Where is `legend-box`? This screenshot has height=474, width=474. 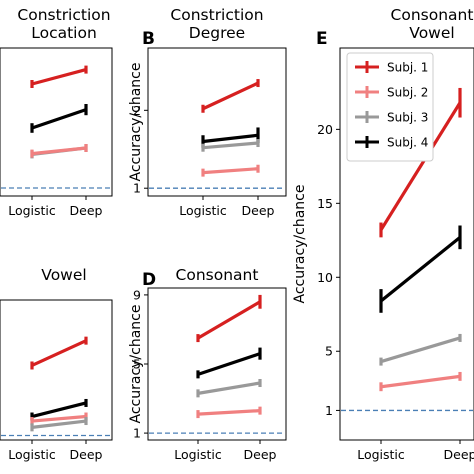
legend-box is located at coordinates (390, 107).